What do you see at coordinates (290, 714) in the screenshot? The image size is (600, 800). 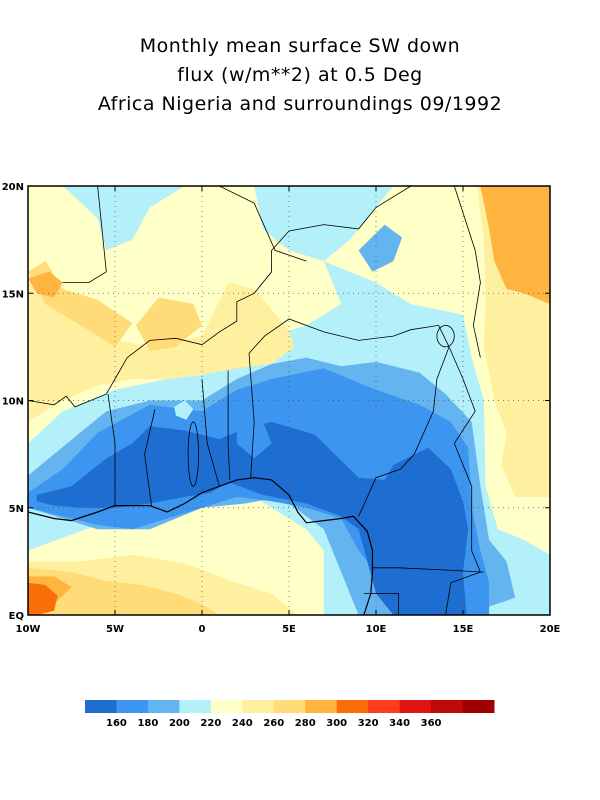 I see `colorbar: 160 180 200 220 240 260 280 300 320 340 360` at bounding box center [290, 714].